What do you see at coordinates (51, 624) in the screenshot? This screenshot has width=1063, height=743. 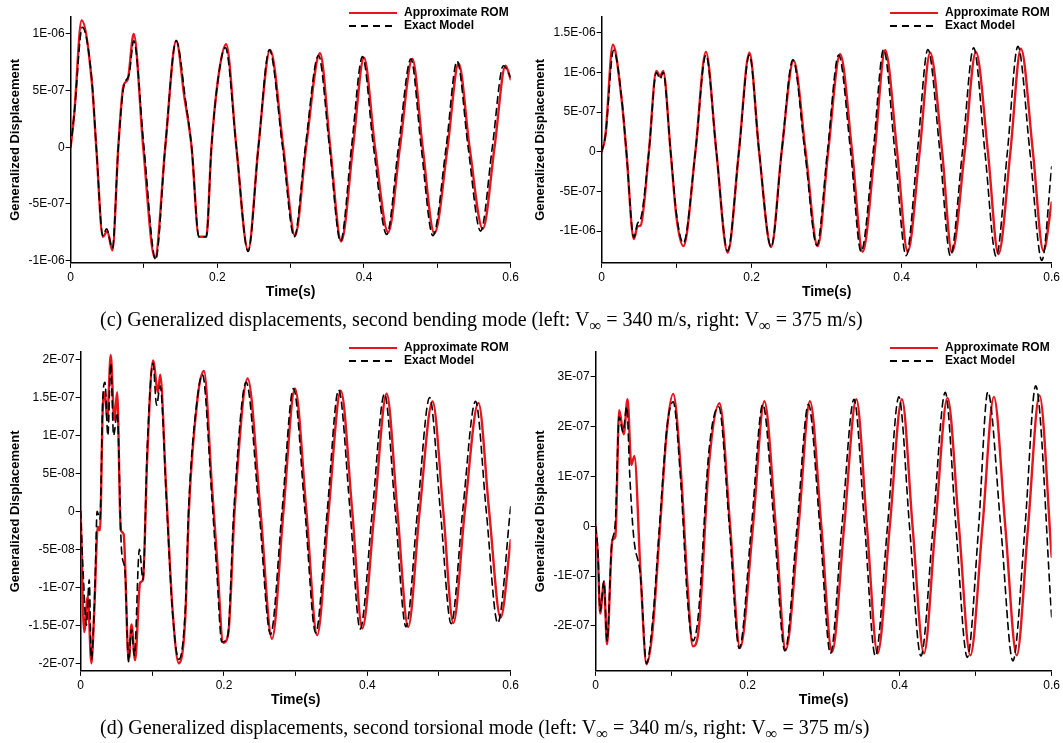 I see `y-tick-label: -1.5E-07` at bounding box center [51, 624].